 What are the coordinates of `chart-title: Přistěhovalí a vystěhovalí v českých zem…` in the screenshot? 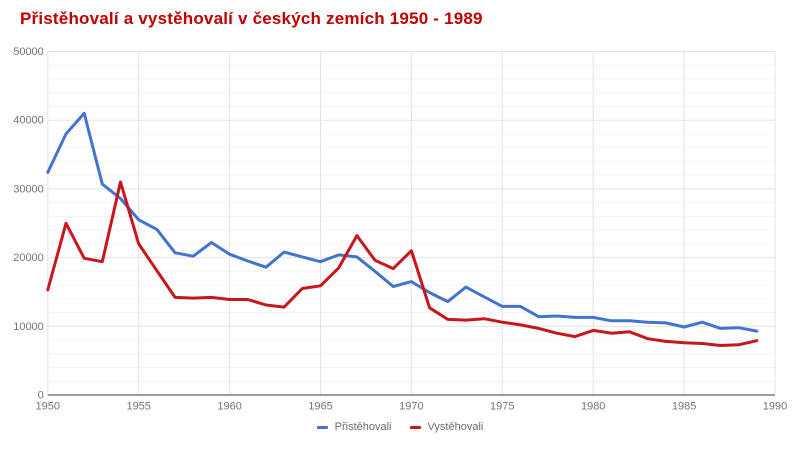 It's located at (251, 18).